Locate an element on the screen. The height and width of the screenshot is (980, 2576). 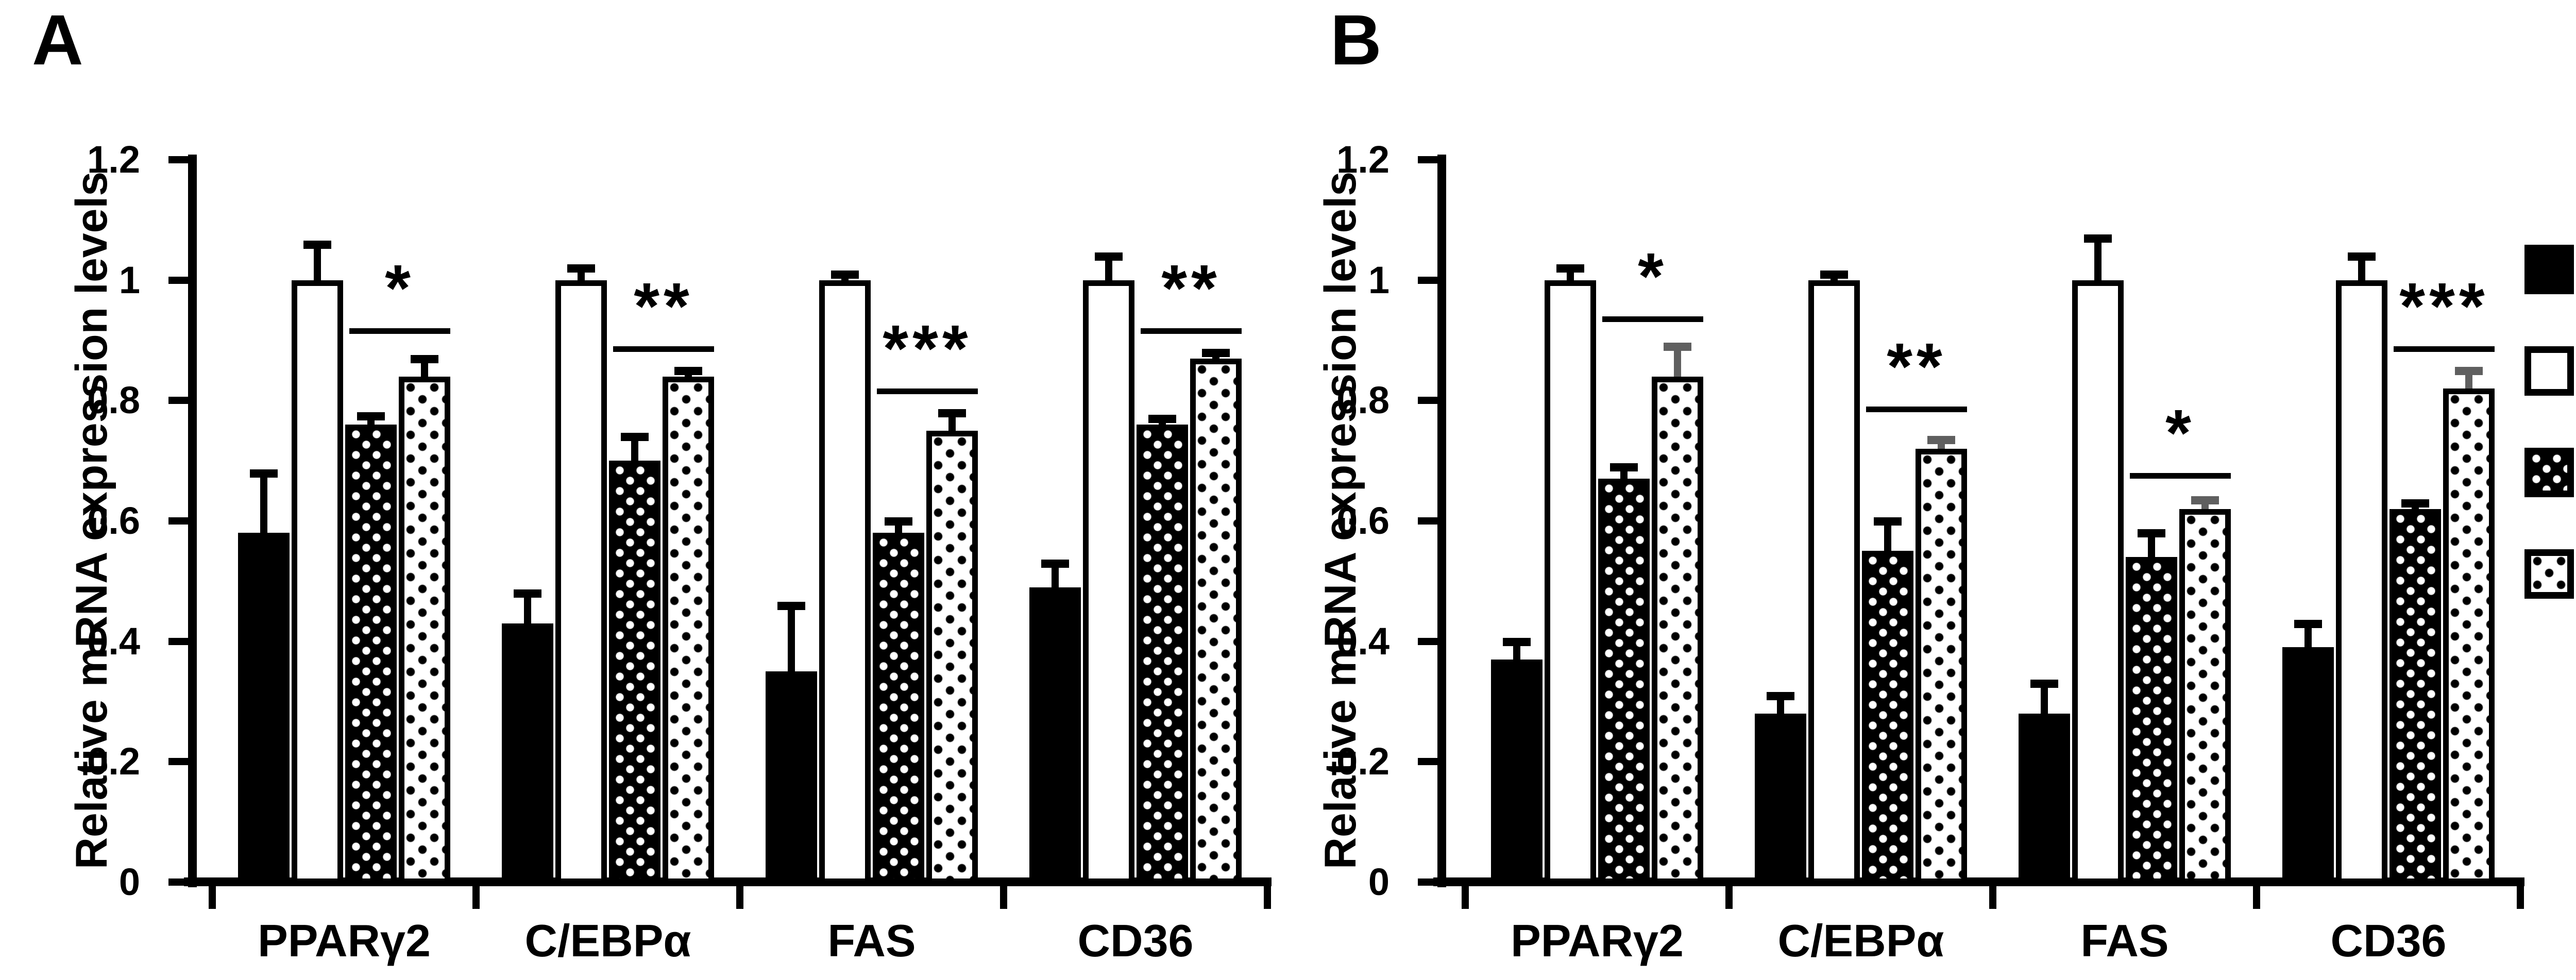
legend-swatch-dark-dotted is located at coordinates (2549, 472).